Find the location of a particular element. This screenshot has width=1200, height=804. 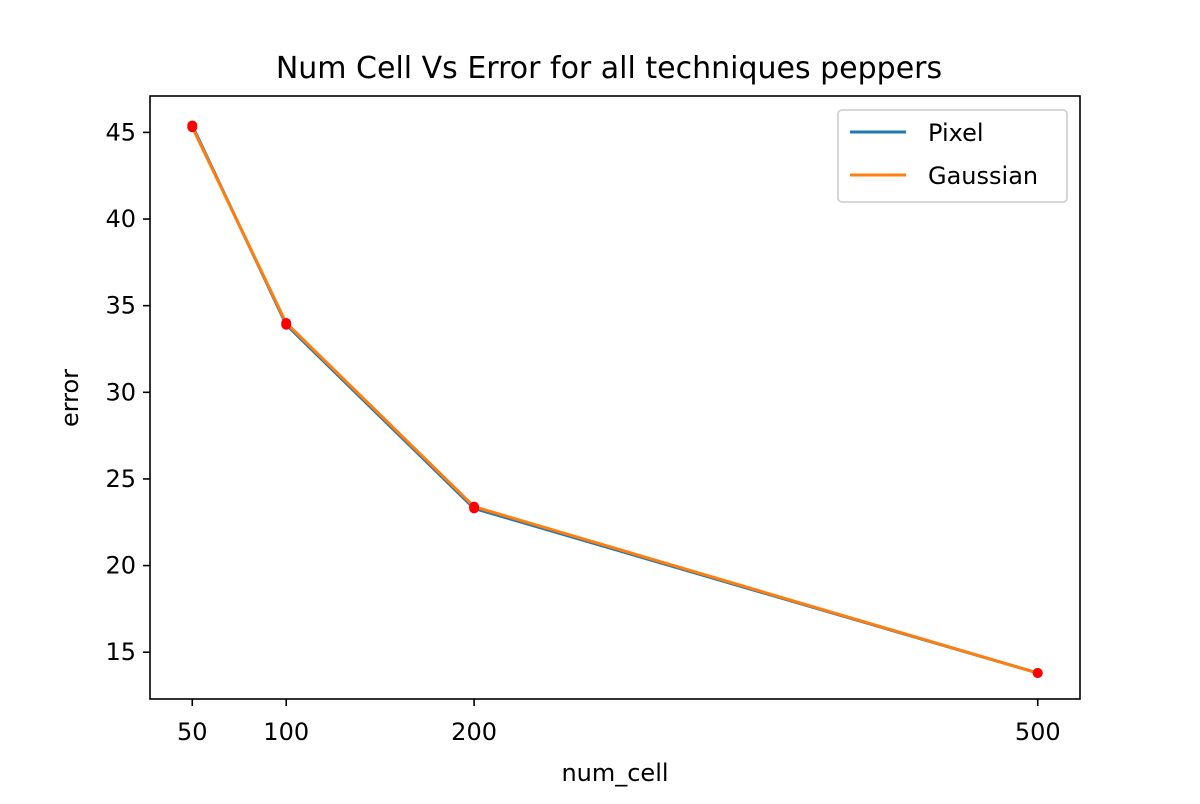

y-axis-label: error is located at coordinates (70, 398).